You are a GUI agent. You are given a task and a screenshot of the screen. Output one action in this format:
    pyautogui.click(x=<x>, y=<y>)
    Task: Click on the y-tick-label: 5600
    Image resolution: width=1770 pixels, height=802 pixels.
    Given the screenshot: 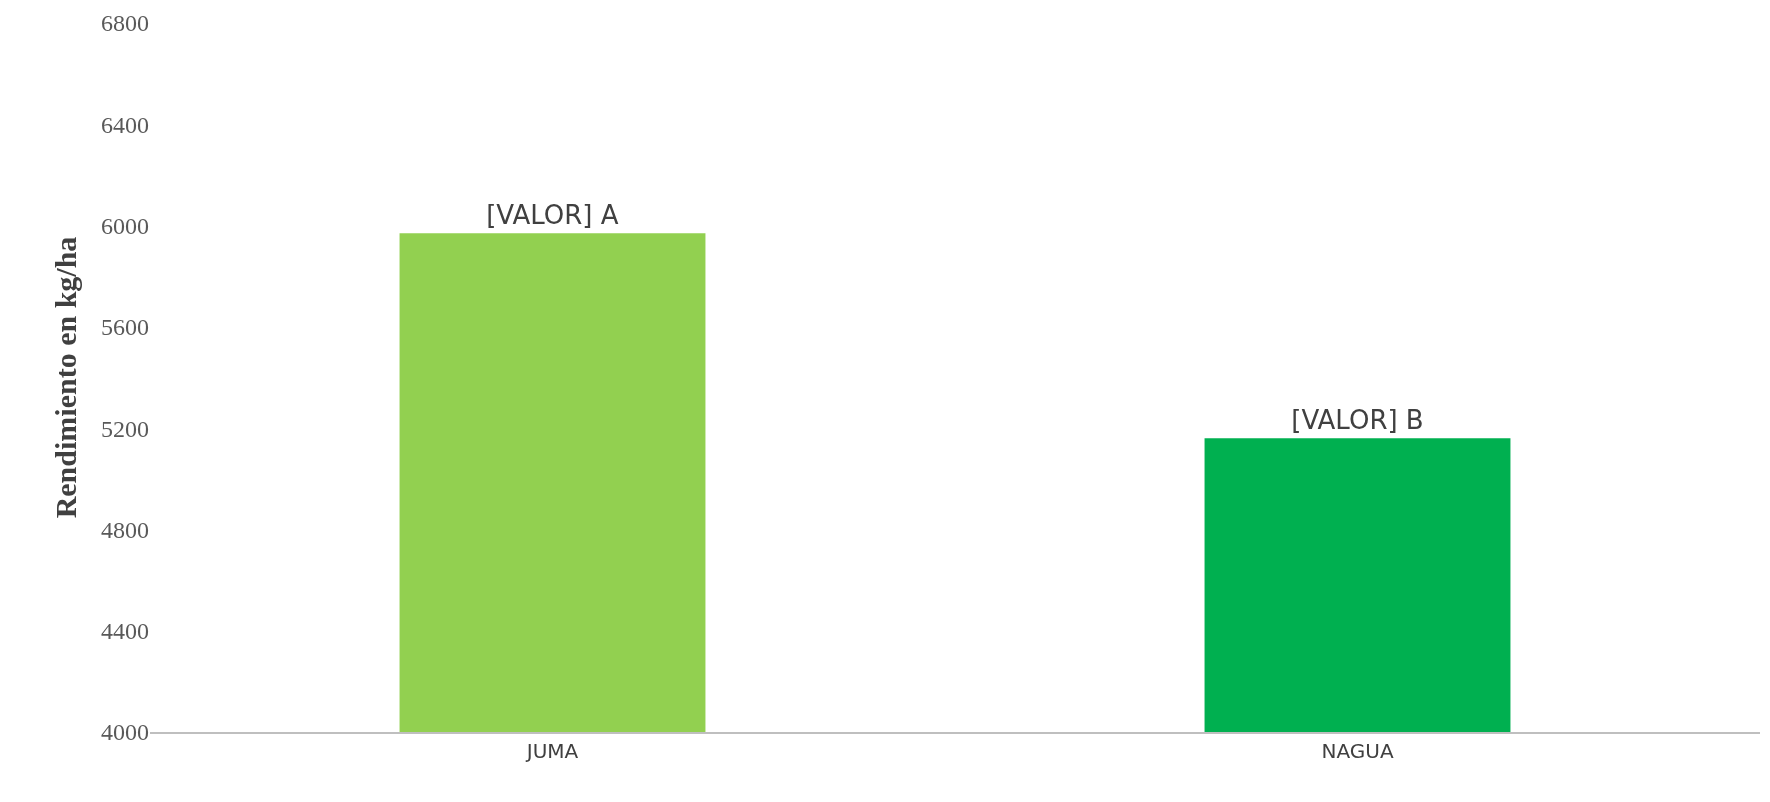 What is the action you would take?
    pyautogui.click(x=125, y=327)
    